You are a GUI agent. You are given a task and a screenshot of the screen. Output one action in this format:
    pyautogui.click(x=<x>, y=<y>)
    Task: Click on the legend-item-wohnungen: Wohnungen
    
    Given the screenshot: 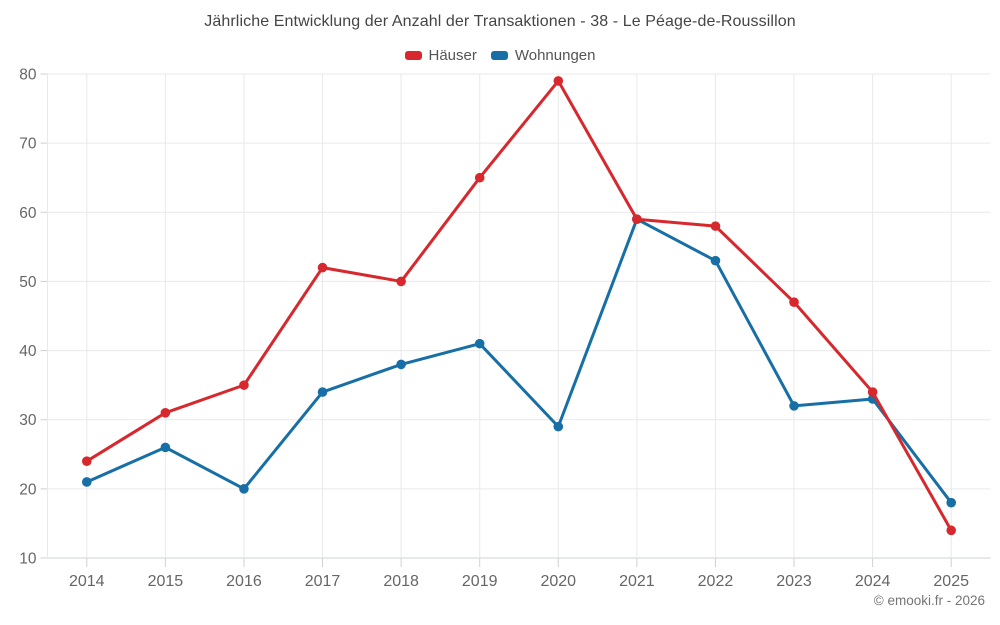 What is the action you would take?
    pyautogui.click(x=543, y=55)
    